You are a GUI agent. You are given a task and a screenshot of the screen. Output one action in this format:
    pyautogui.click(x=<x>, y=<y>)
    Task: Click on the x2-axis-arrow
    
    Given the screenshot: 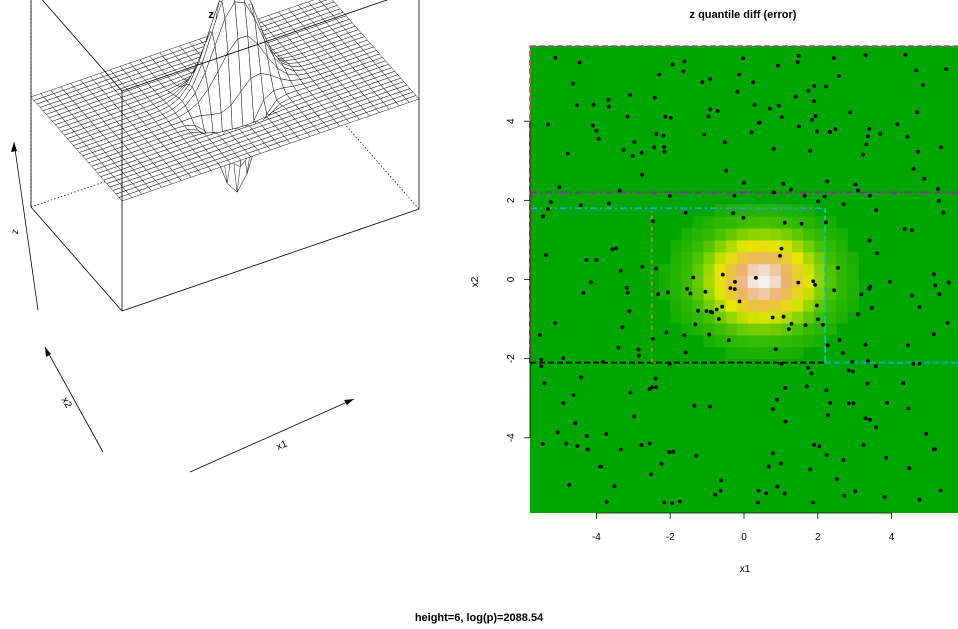 What is the action you would take?
    pyautogui.click(x=74, y=399)
    